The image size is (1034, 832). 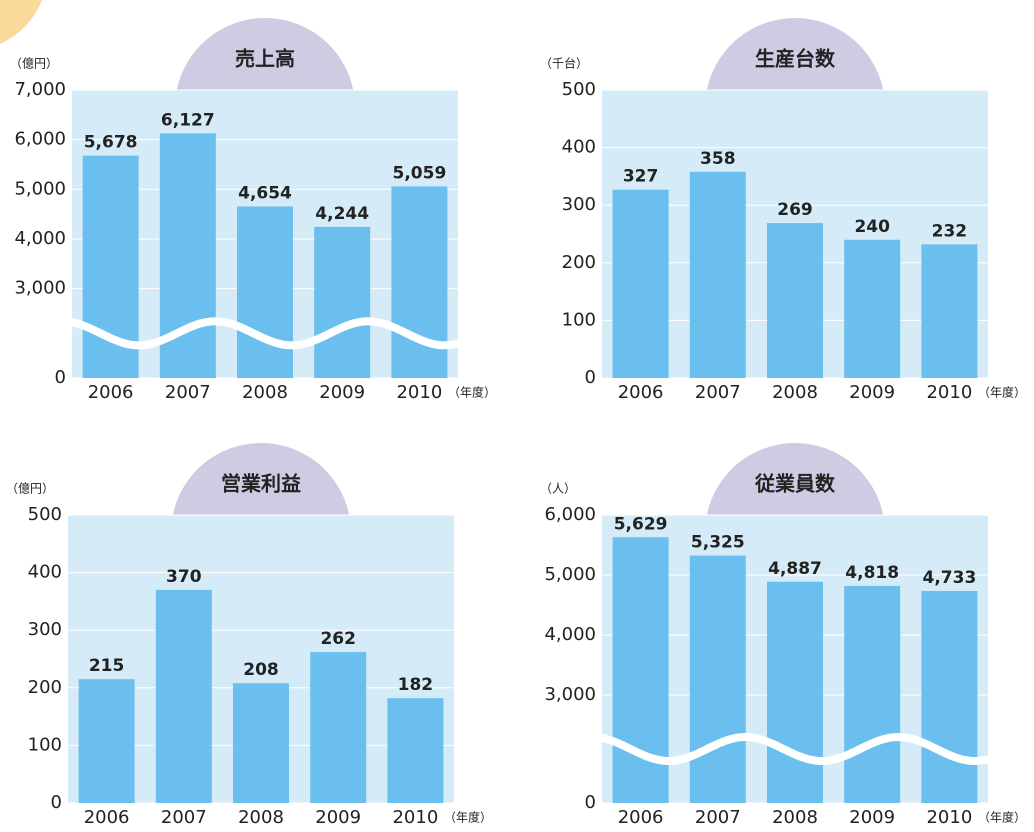 I want to click on value-label: 208, so click(x=261, y=670).